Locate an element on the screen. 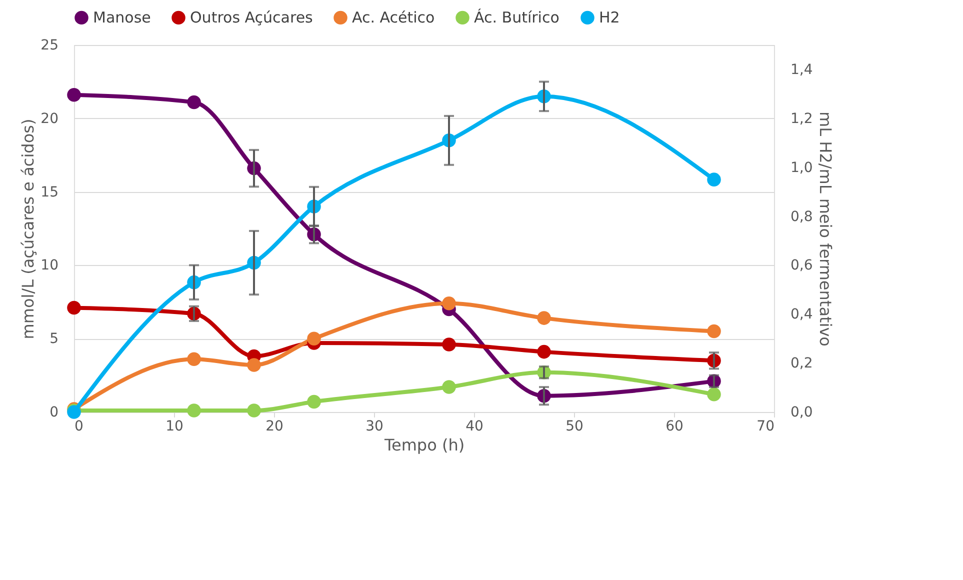 The width and height of the screenshot is (963, 580). y2-tick-label: 1,4 is located at coordinates (801, 70).